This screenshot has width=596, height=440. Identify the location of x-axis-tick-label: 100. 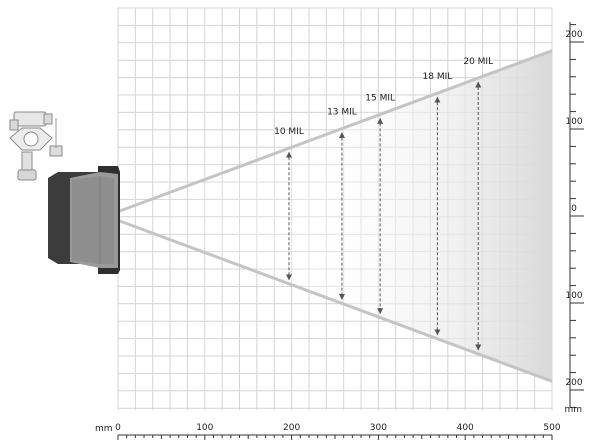
(204, 428).